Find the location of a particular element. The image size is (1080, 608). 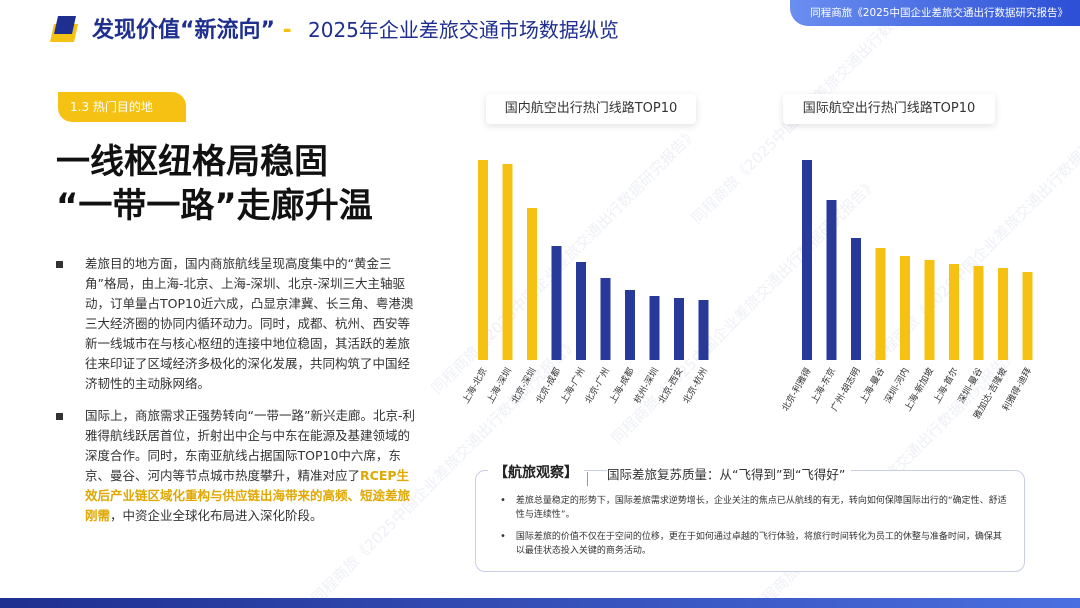

observation-box is located at coordinates (750, 521).